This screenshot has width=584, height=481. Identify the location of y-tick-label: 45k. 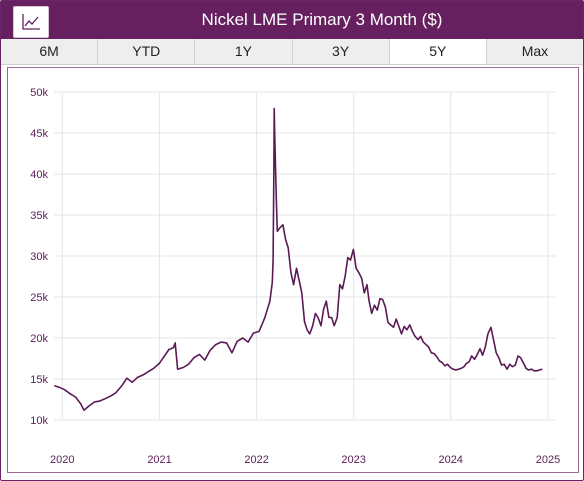
(39, 134).